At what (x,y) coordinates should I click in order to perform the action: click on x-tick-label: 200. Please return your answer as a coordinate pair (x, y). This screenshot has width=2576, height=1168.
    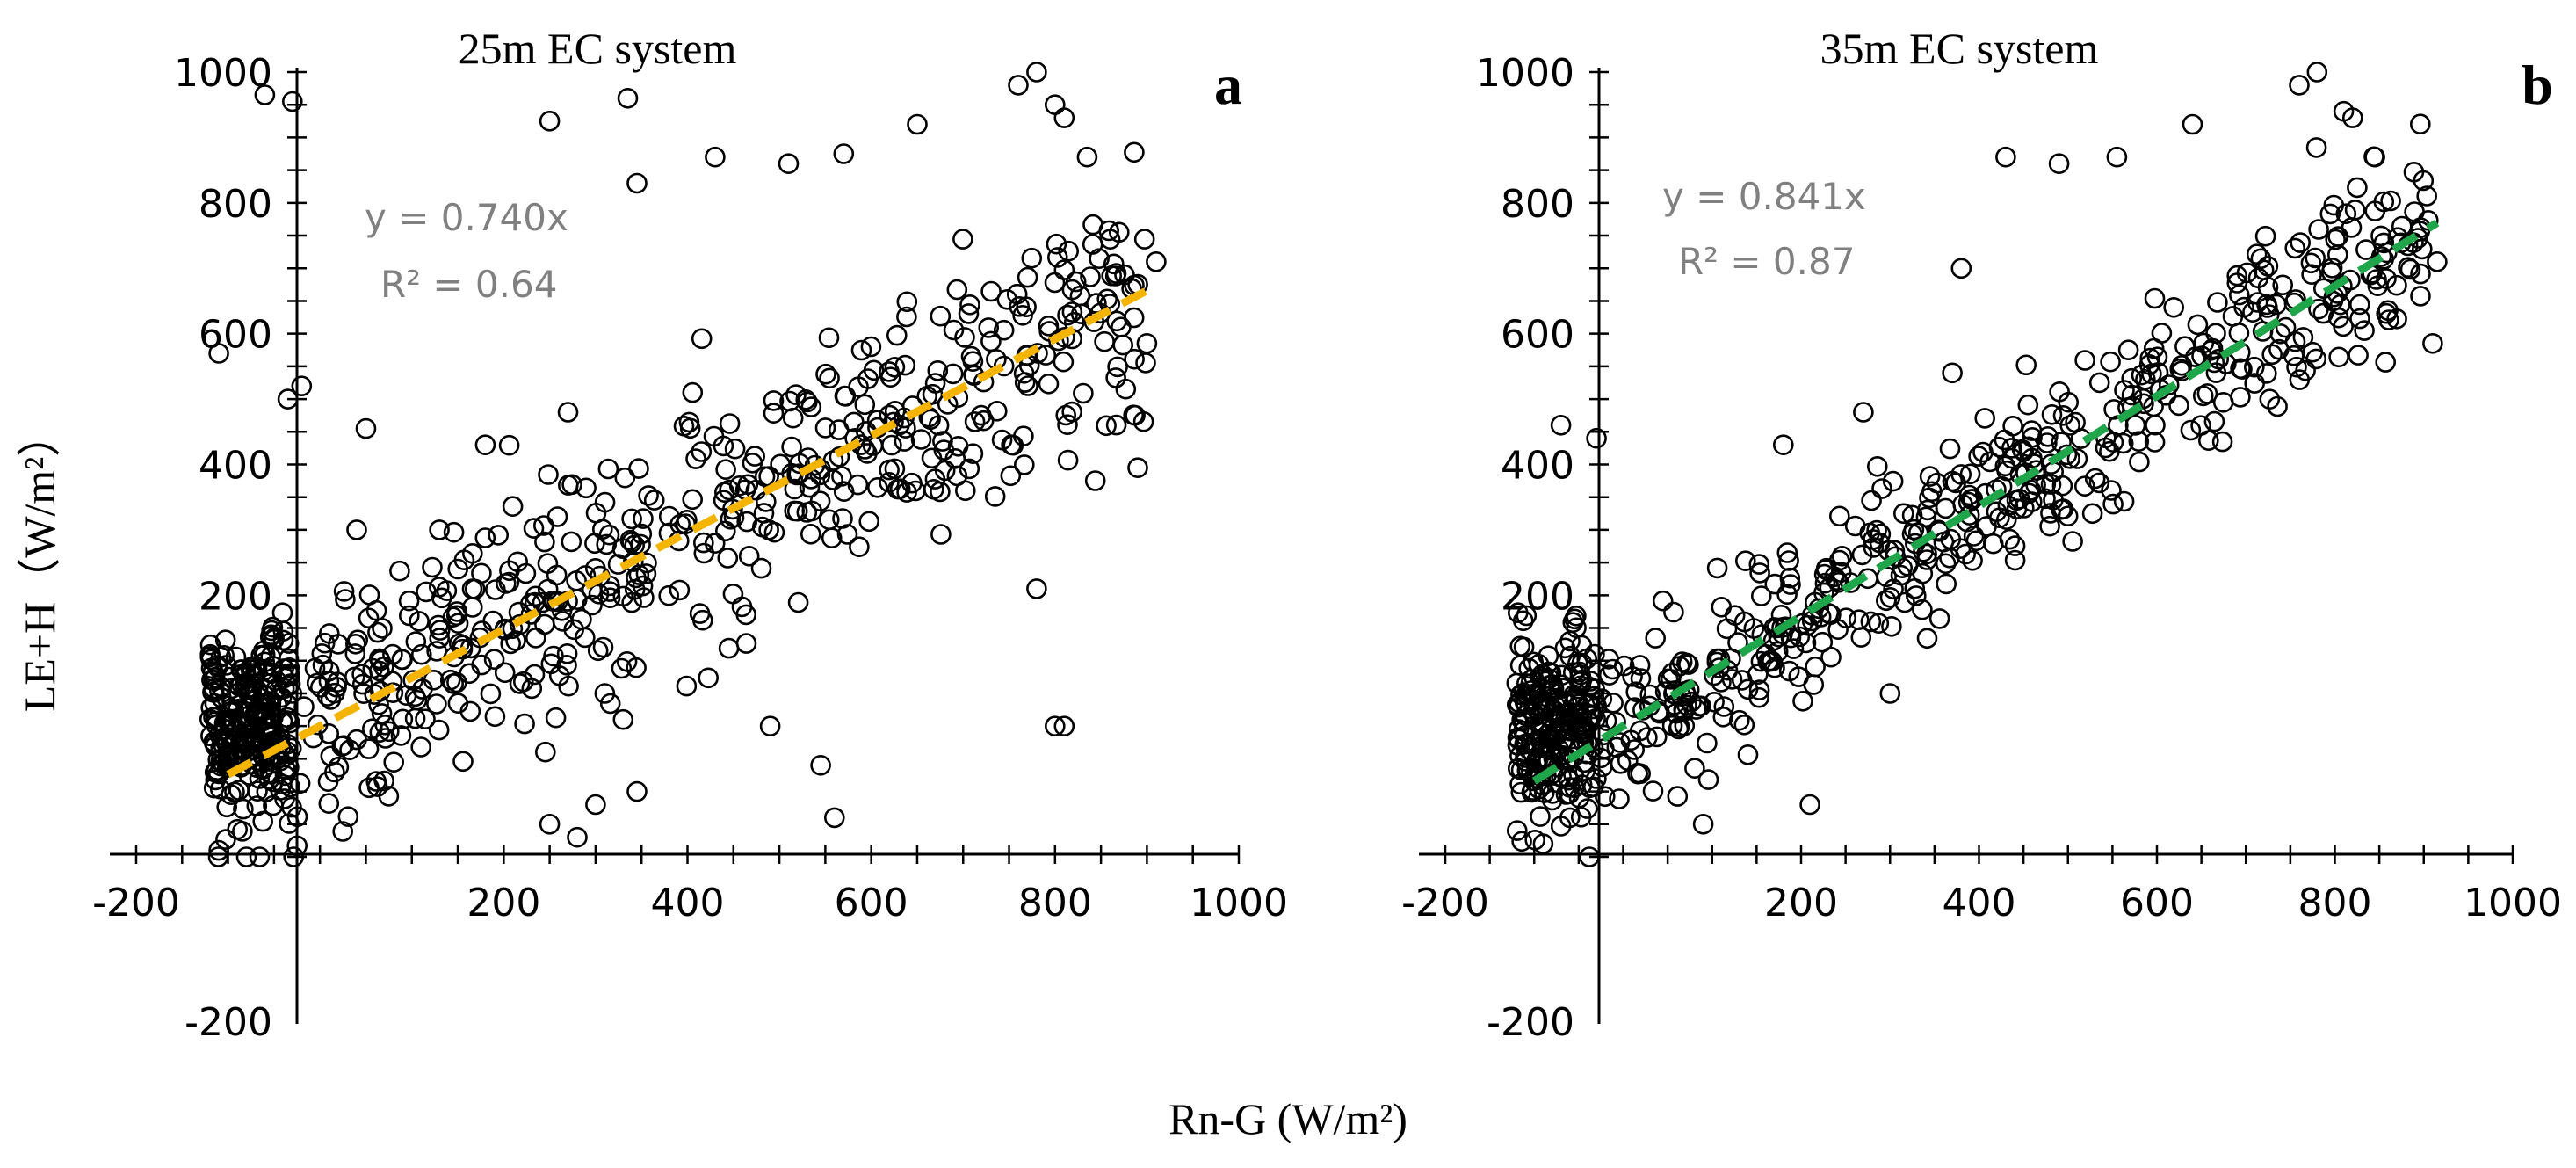
    Looking at the image, I should click on (503, 903).